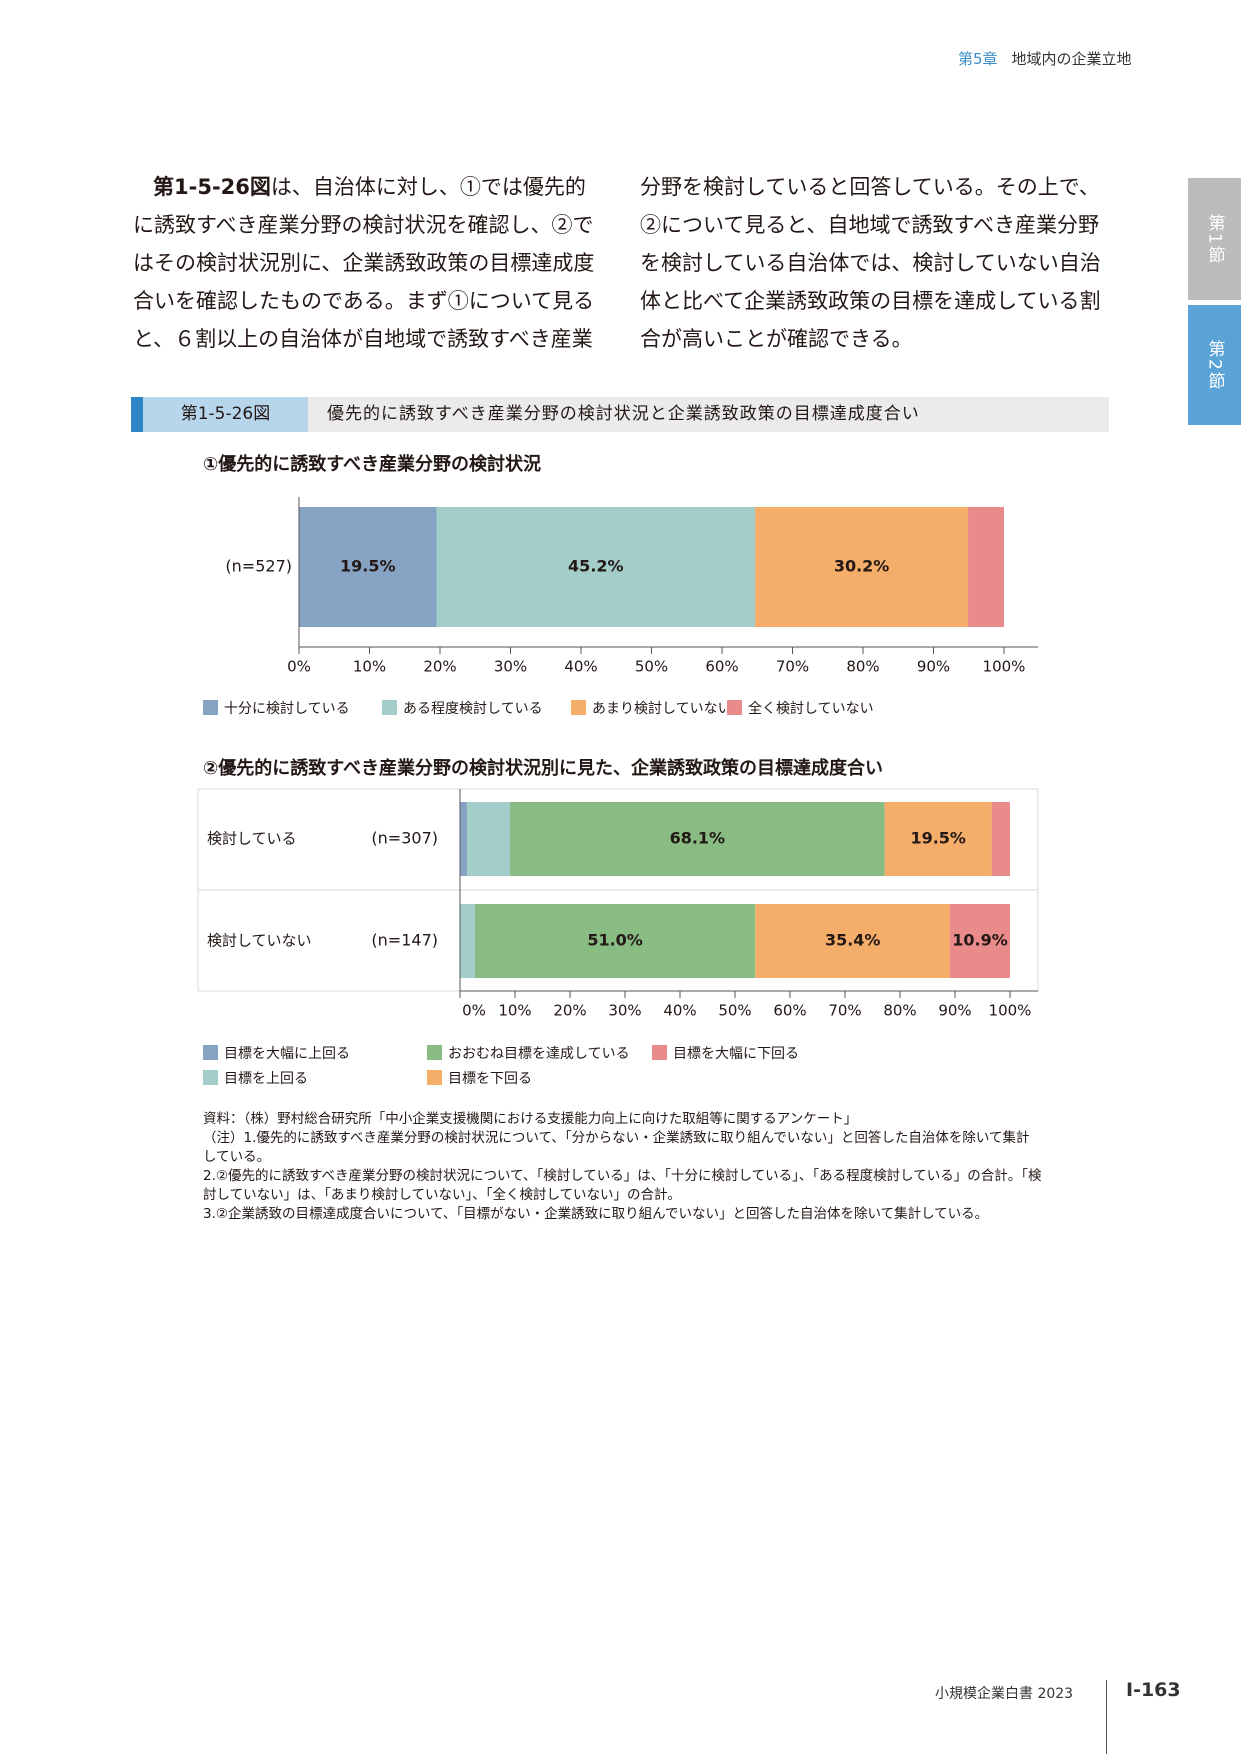 The height and width of the screenshot is (1754, 1241). I want to click on page-number: Ⅰ-163, so click(1153, 1690).